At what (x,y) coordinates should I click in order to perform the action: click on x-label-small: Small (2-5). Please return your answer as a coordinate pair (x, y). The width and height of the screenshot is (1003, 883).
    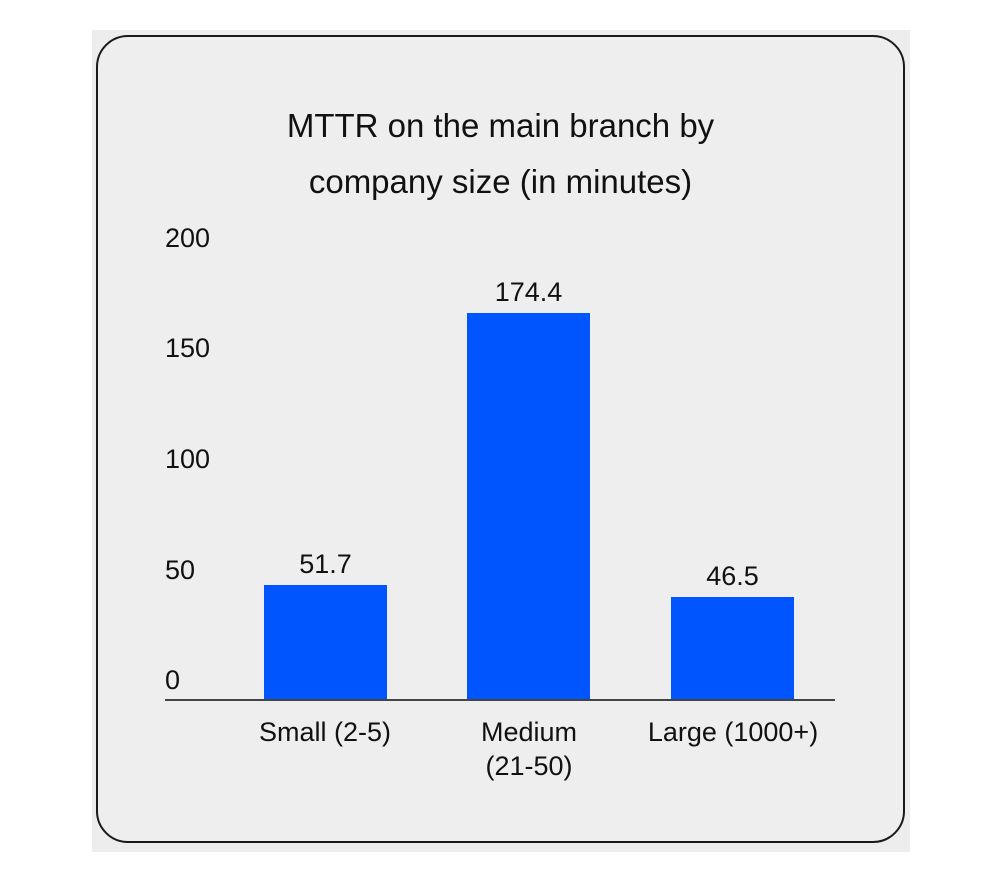
    Looking at the image, I should click on (325, 732).